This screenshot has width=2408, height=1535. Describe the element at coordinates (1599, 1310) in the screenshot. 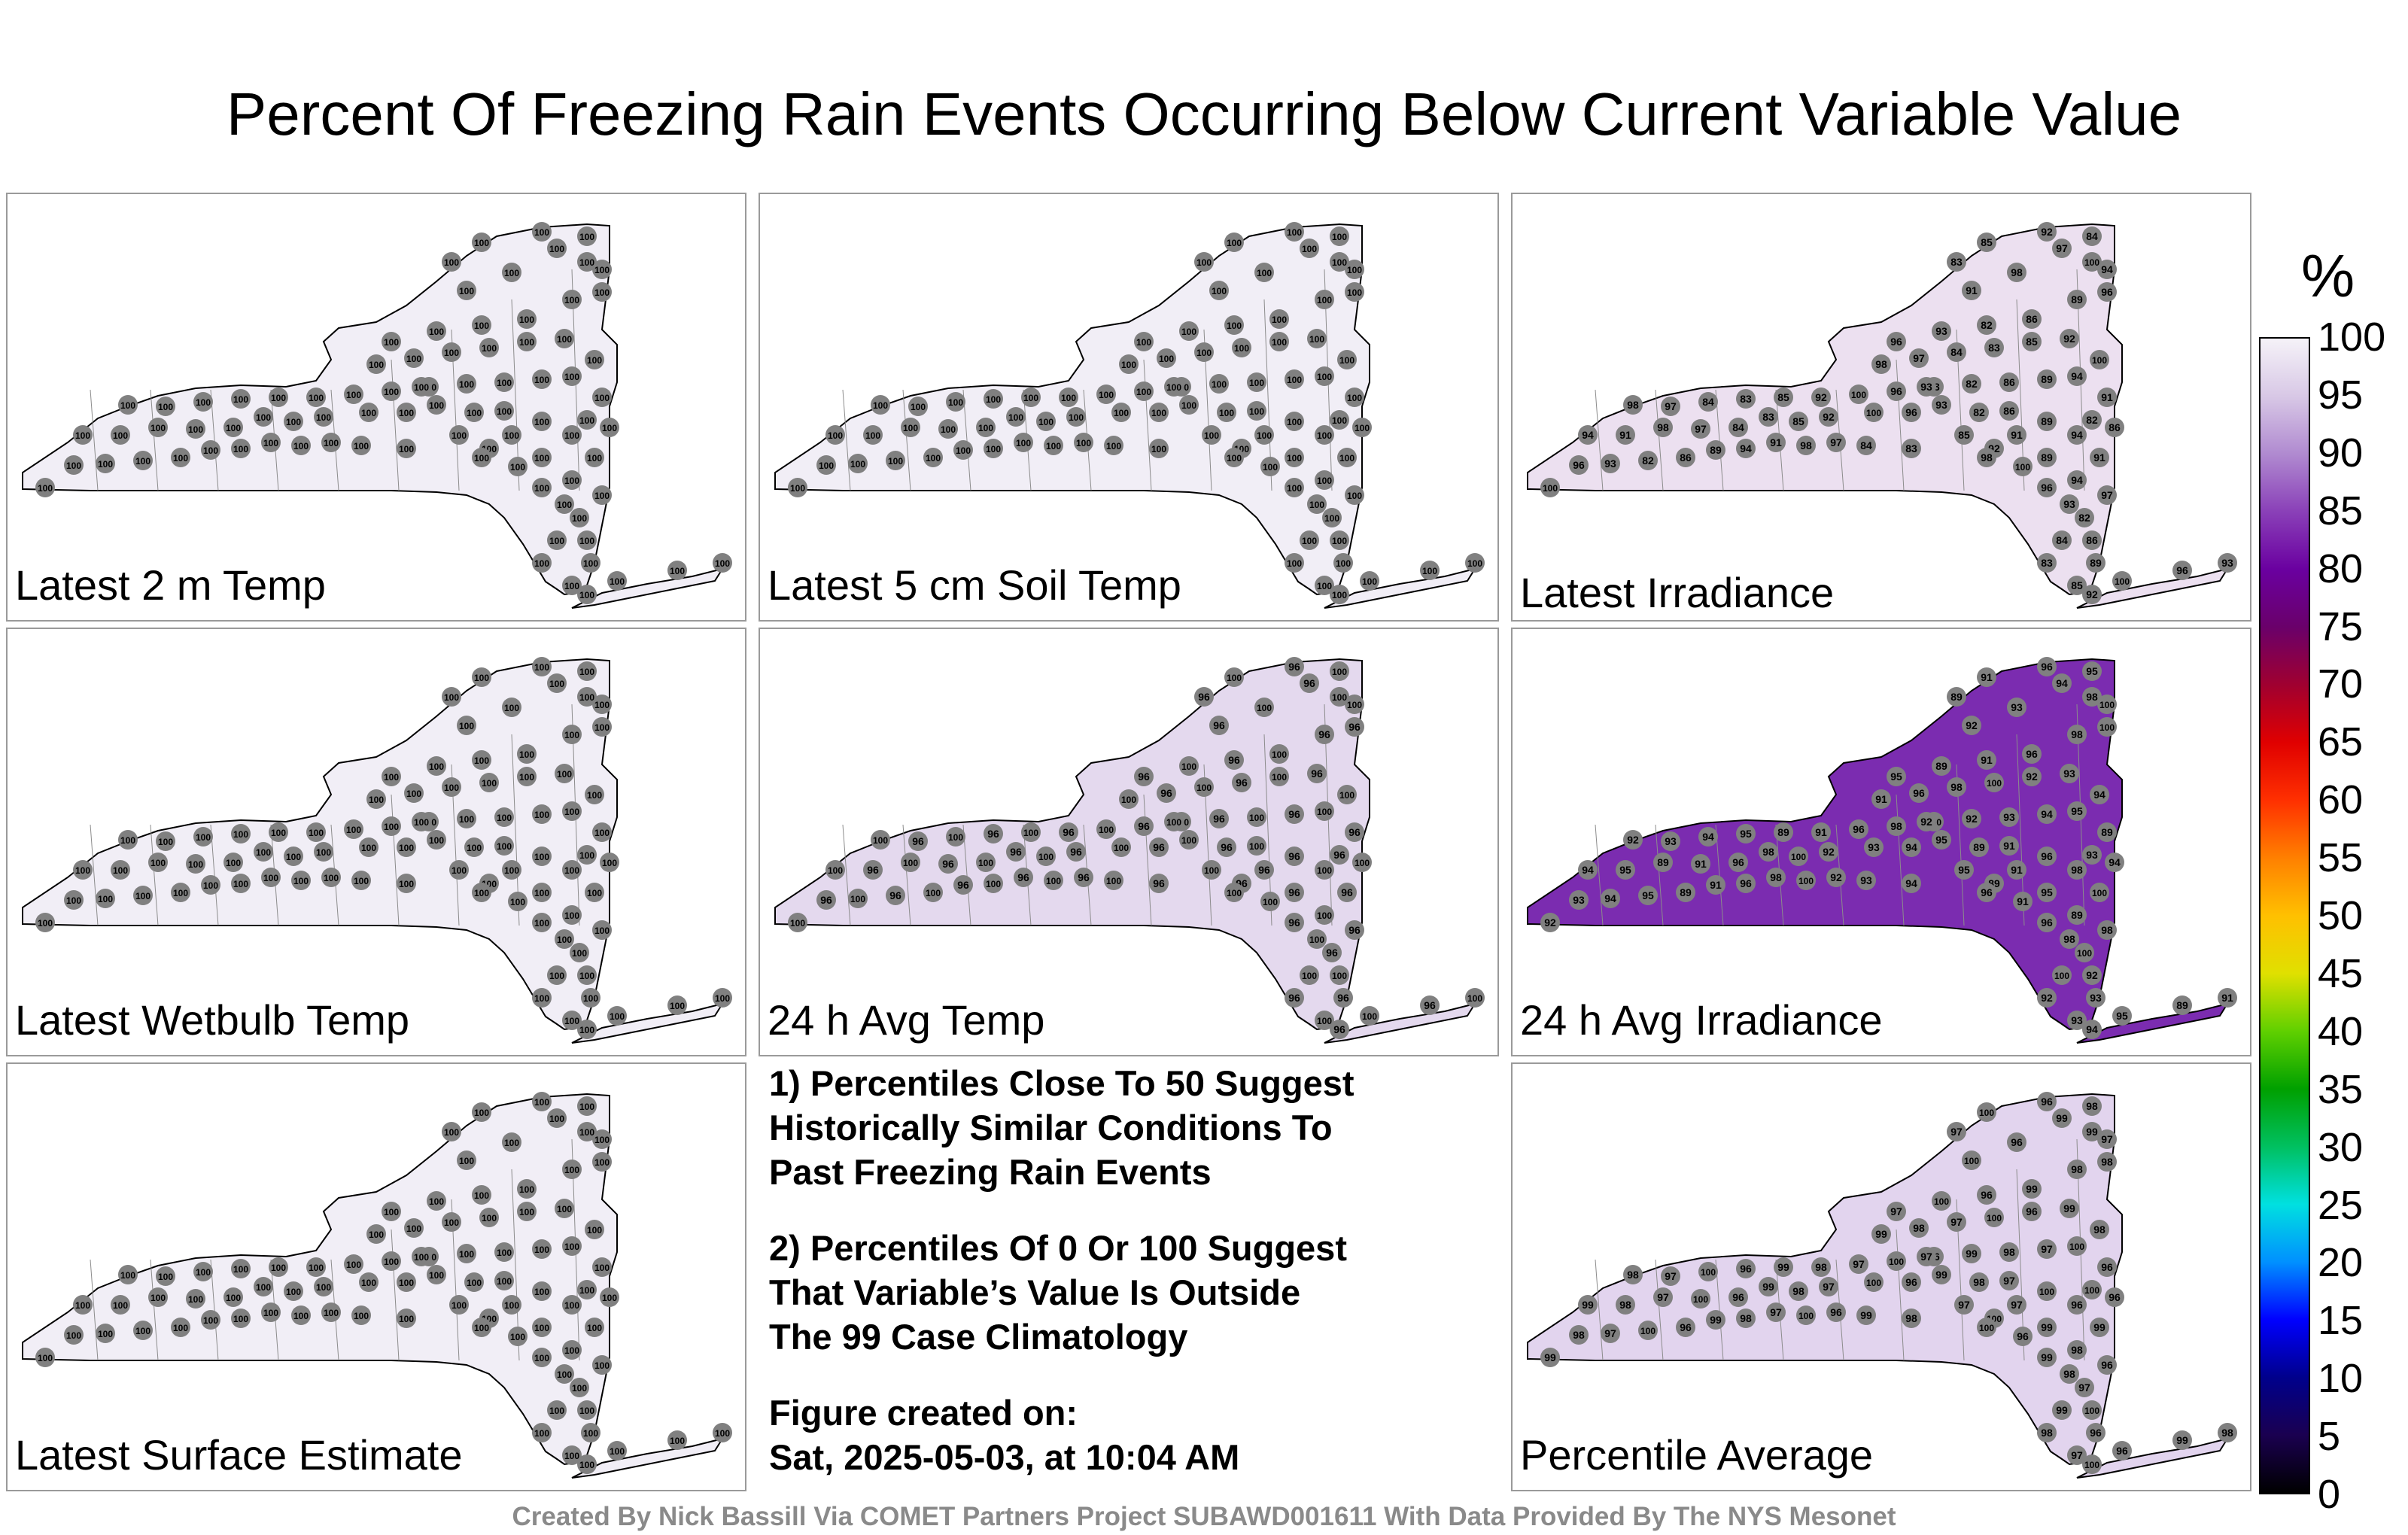

I see `county-line` at that location.